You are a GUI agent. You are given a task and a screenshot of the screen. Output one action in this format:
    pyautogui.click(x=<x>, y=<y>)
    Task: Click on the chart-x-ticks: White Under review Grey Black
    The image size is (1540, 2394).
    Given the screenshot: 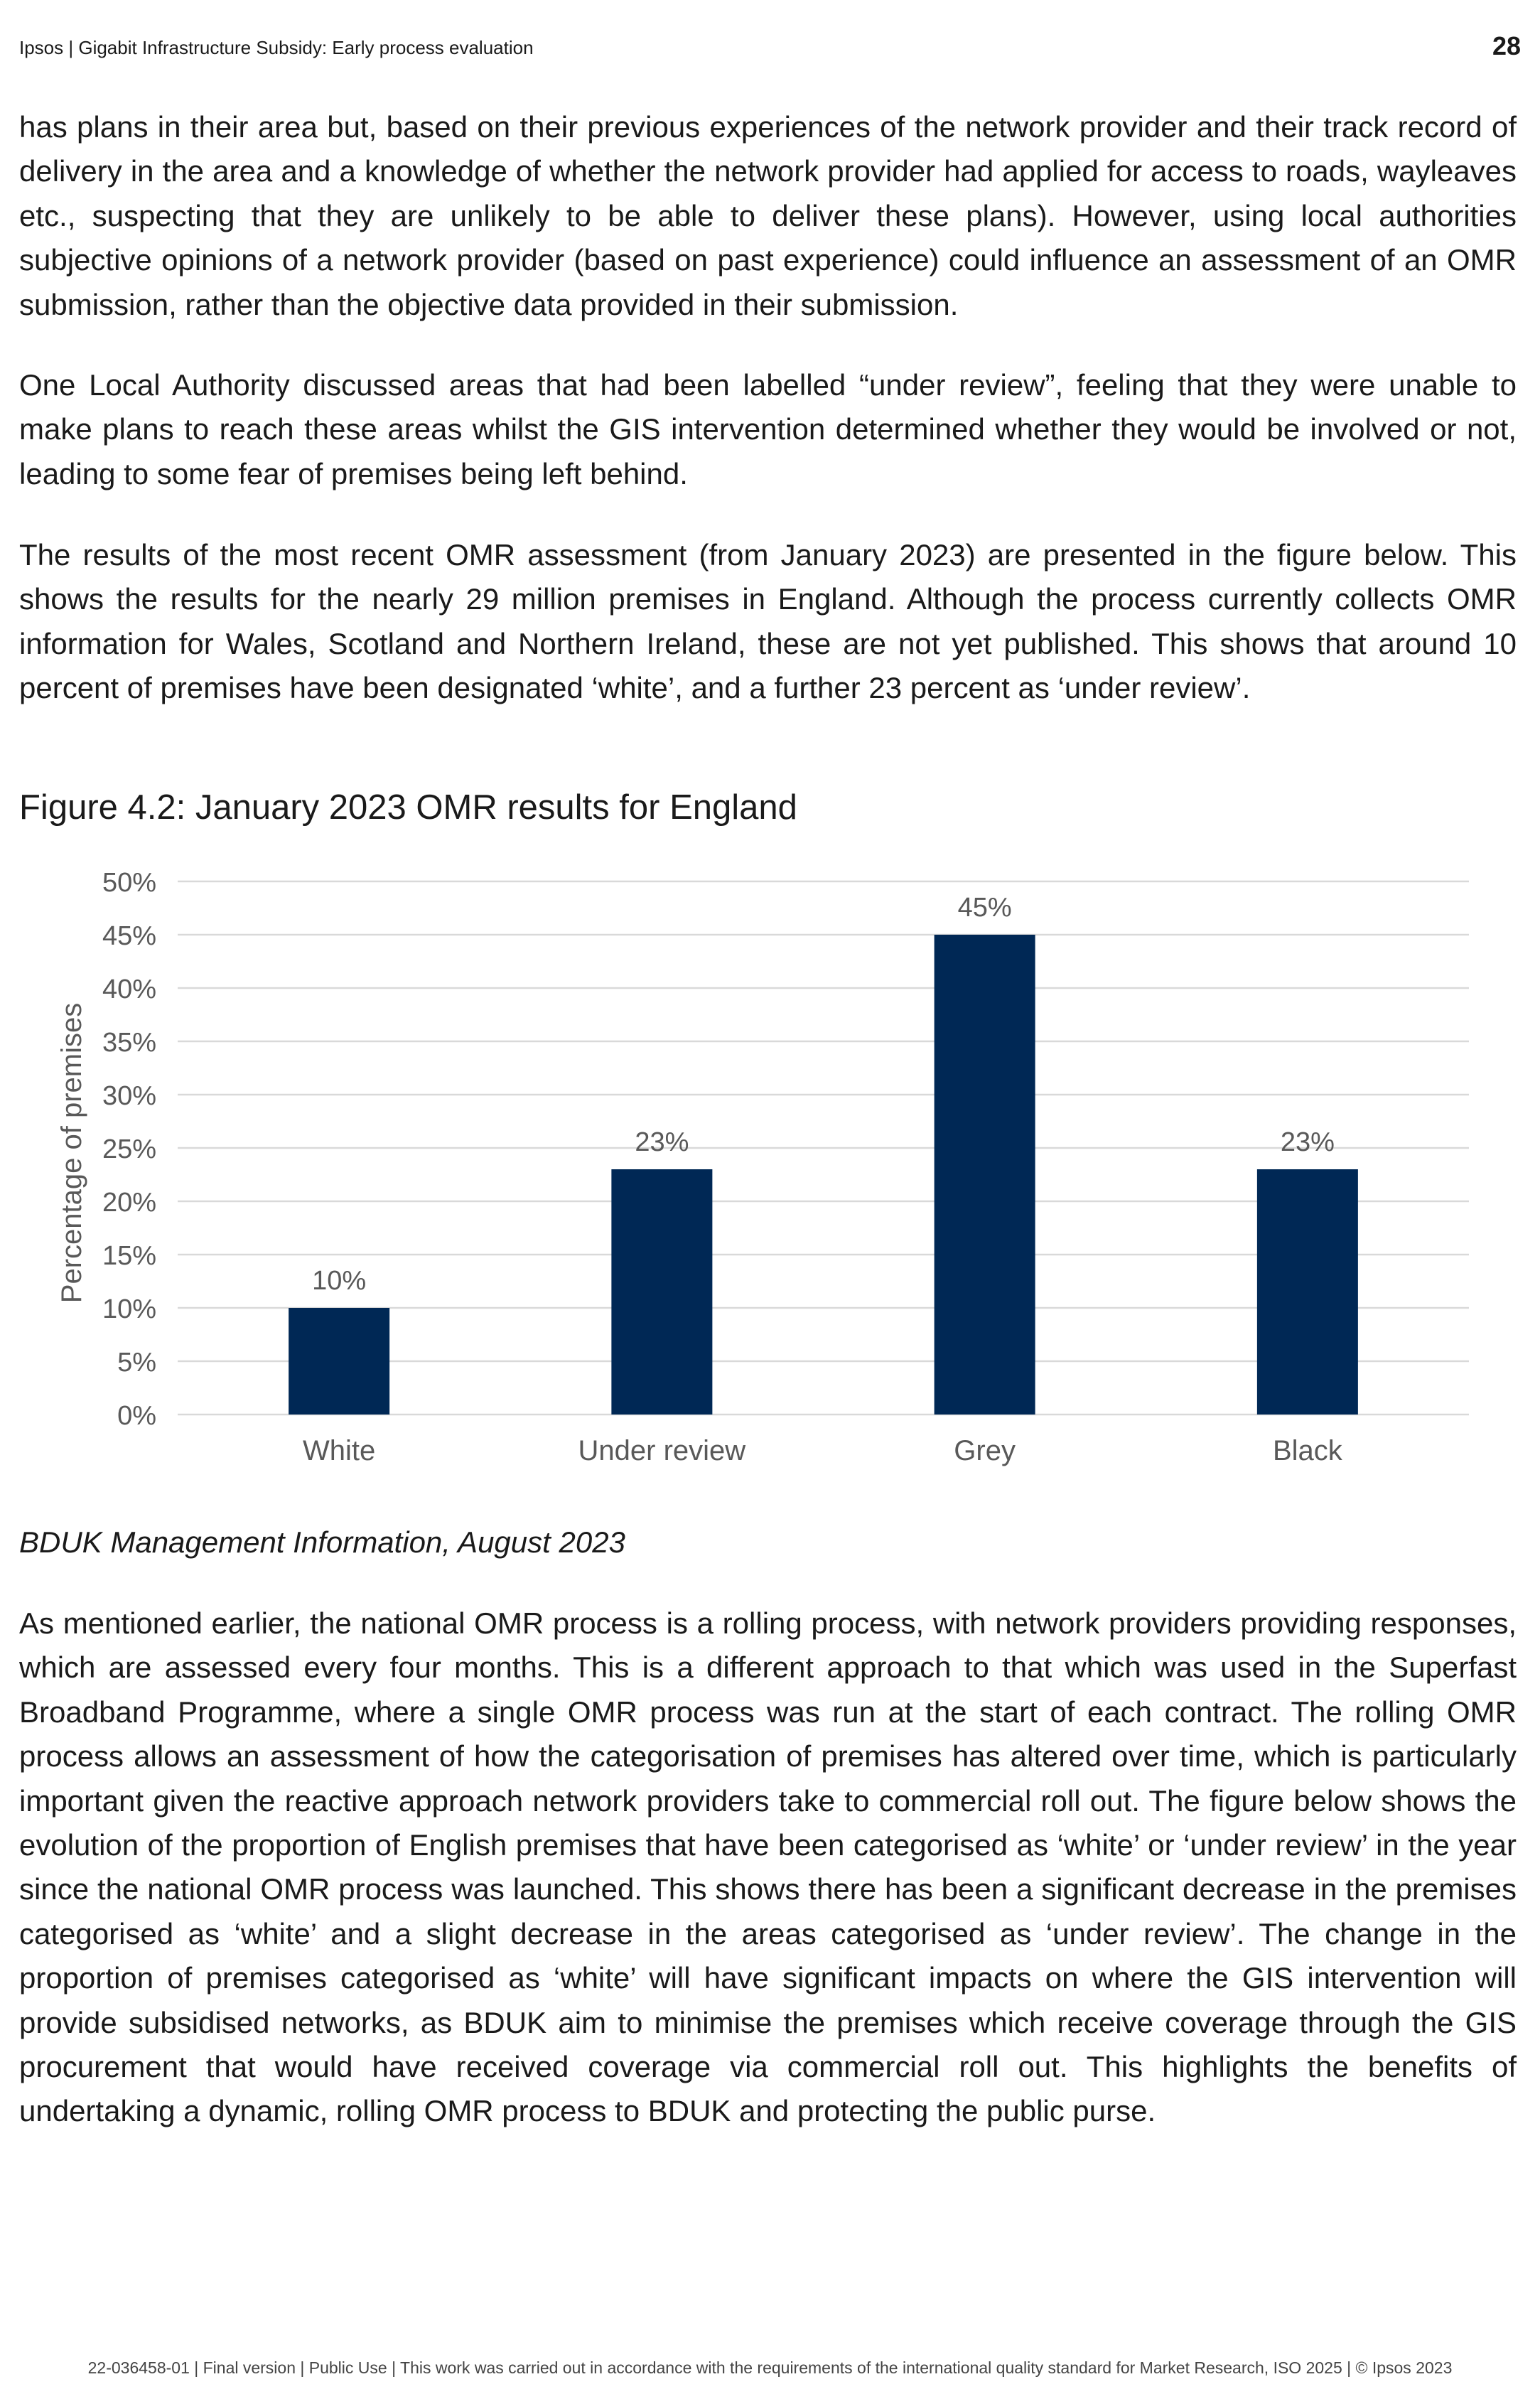 What is the action you would take?
    pyautogui.click(x=823, y=1450)
    